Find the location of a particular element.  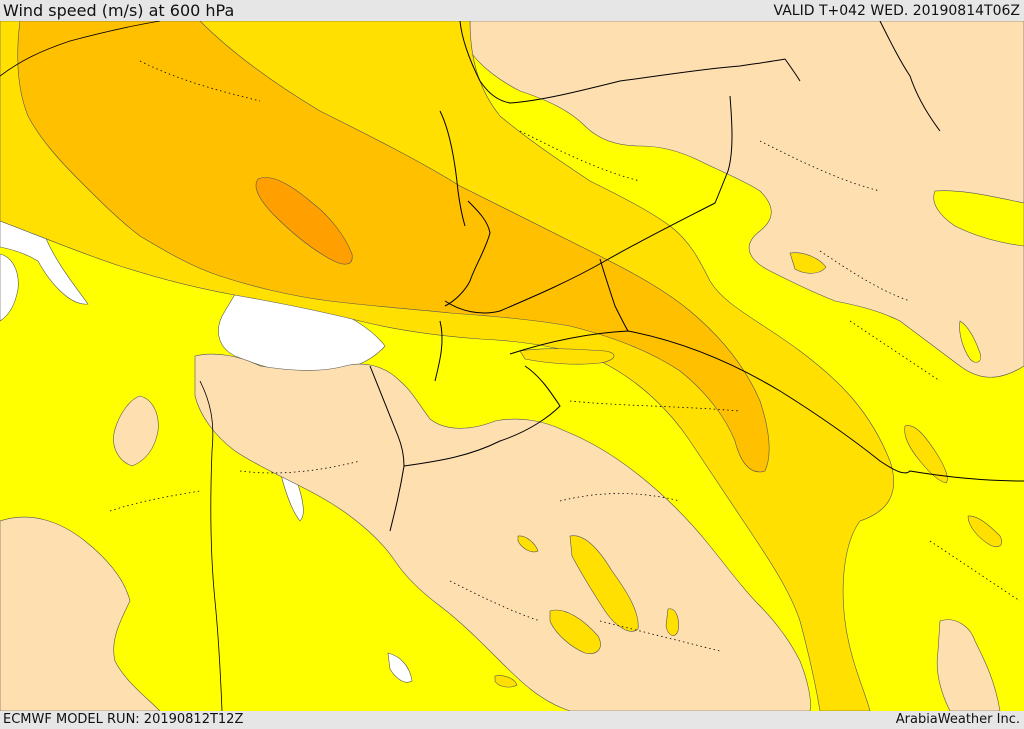

valid-time-label: VALID T+042 WED. 20190814T06Z is located at coordinates (896, 11).